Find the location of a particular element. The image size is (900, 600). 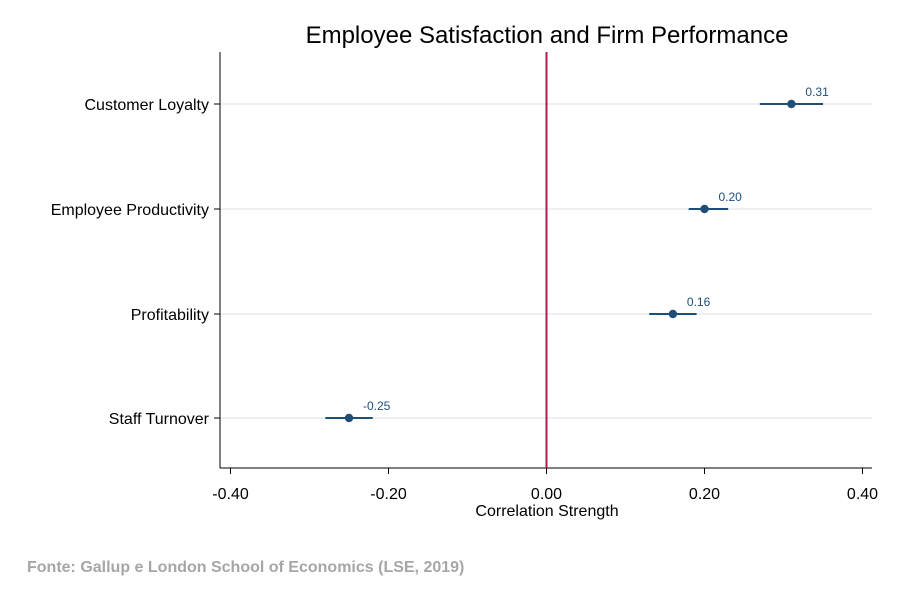

x-tick-label: 0.40 is located at coordinates (862, 494).